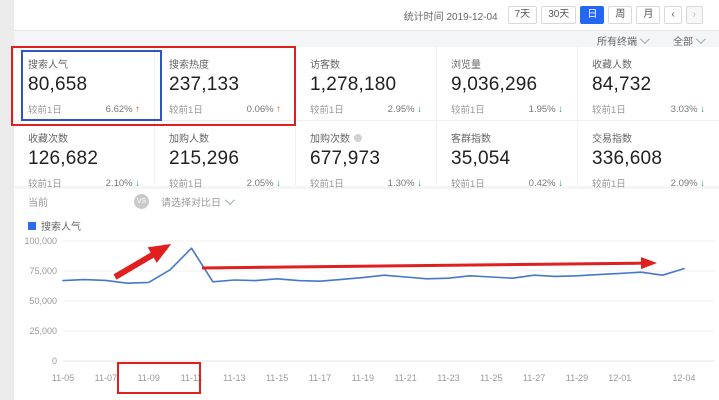  Describe the element at coordinates (683, 378) in the screenshot. I see `x-axis-tick-label: 12-04` at that location.